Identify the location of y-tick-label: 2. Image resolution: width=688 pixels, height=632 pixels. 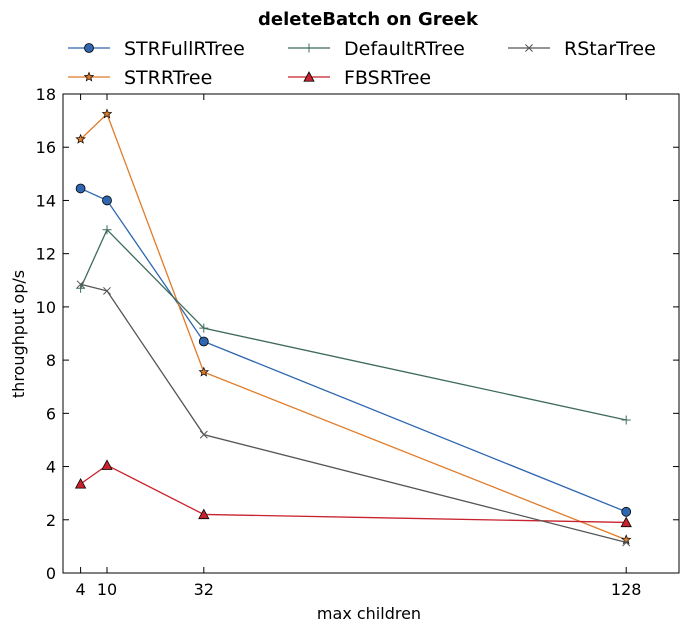
(51, 520).